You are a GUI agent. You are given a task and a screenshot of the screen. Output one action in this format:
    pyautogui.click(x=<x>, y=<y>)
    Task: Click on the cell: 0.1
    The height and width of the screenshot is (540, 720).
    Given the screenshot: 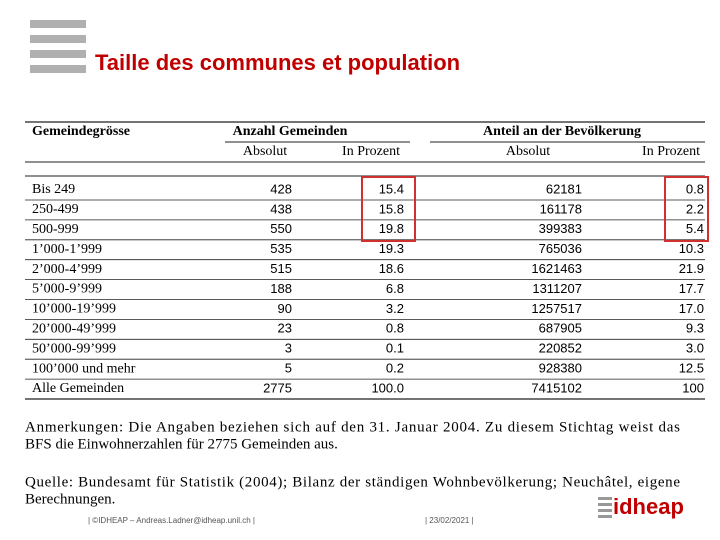 What is the action you would take?
    pyautogui.click(x=395, y=348)
    